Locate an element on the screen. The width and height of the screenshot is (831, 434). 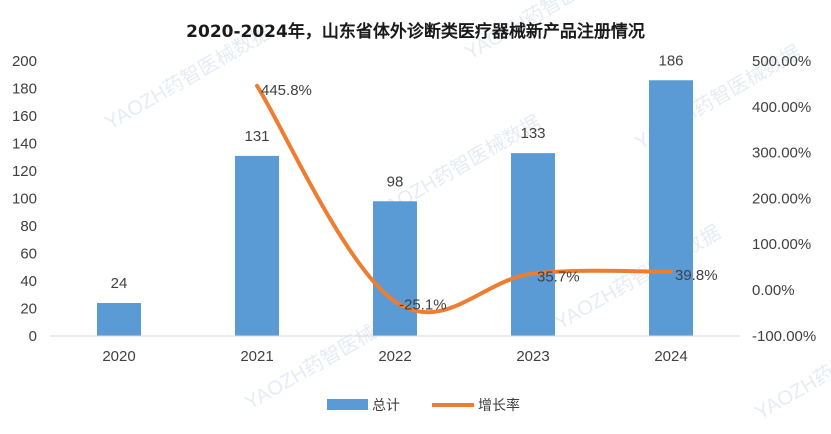
left-tick-label: 60 is located at coordinates (28, 254).